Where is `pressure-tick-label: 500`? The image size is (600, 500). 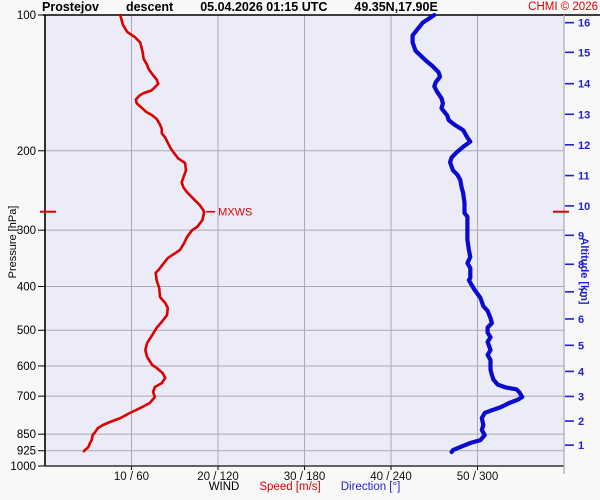 pressure-tick-label: 500 is located at coordinates (26, 331).